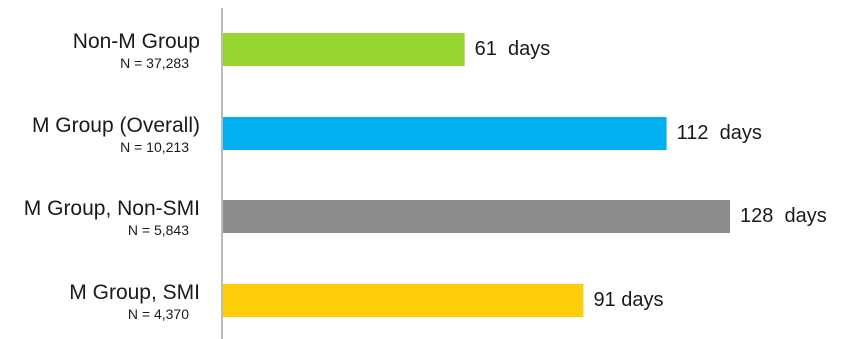 The height and width of the screenshot is (339, 846). Describe the element at coordinates (783, 216) in the screenshot. I see `value-label-2: 128 days` at that location.